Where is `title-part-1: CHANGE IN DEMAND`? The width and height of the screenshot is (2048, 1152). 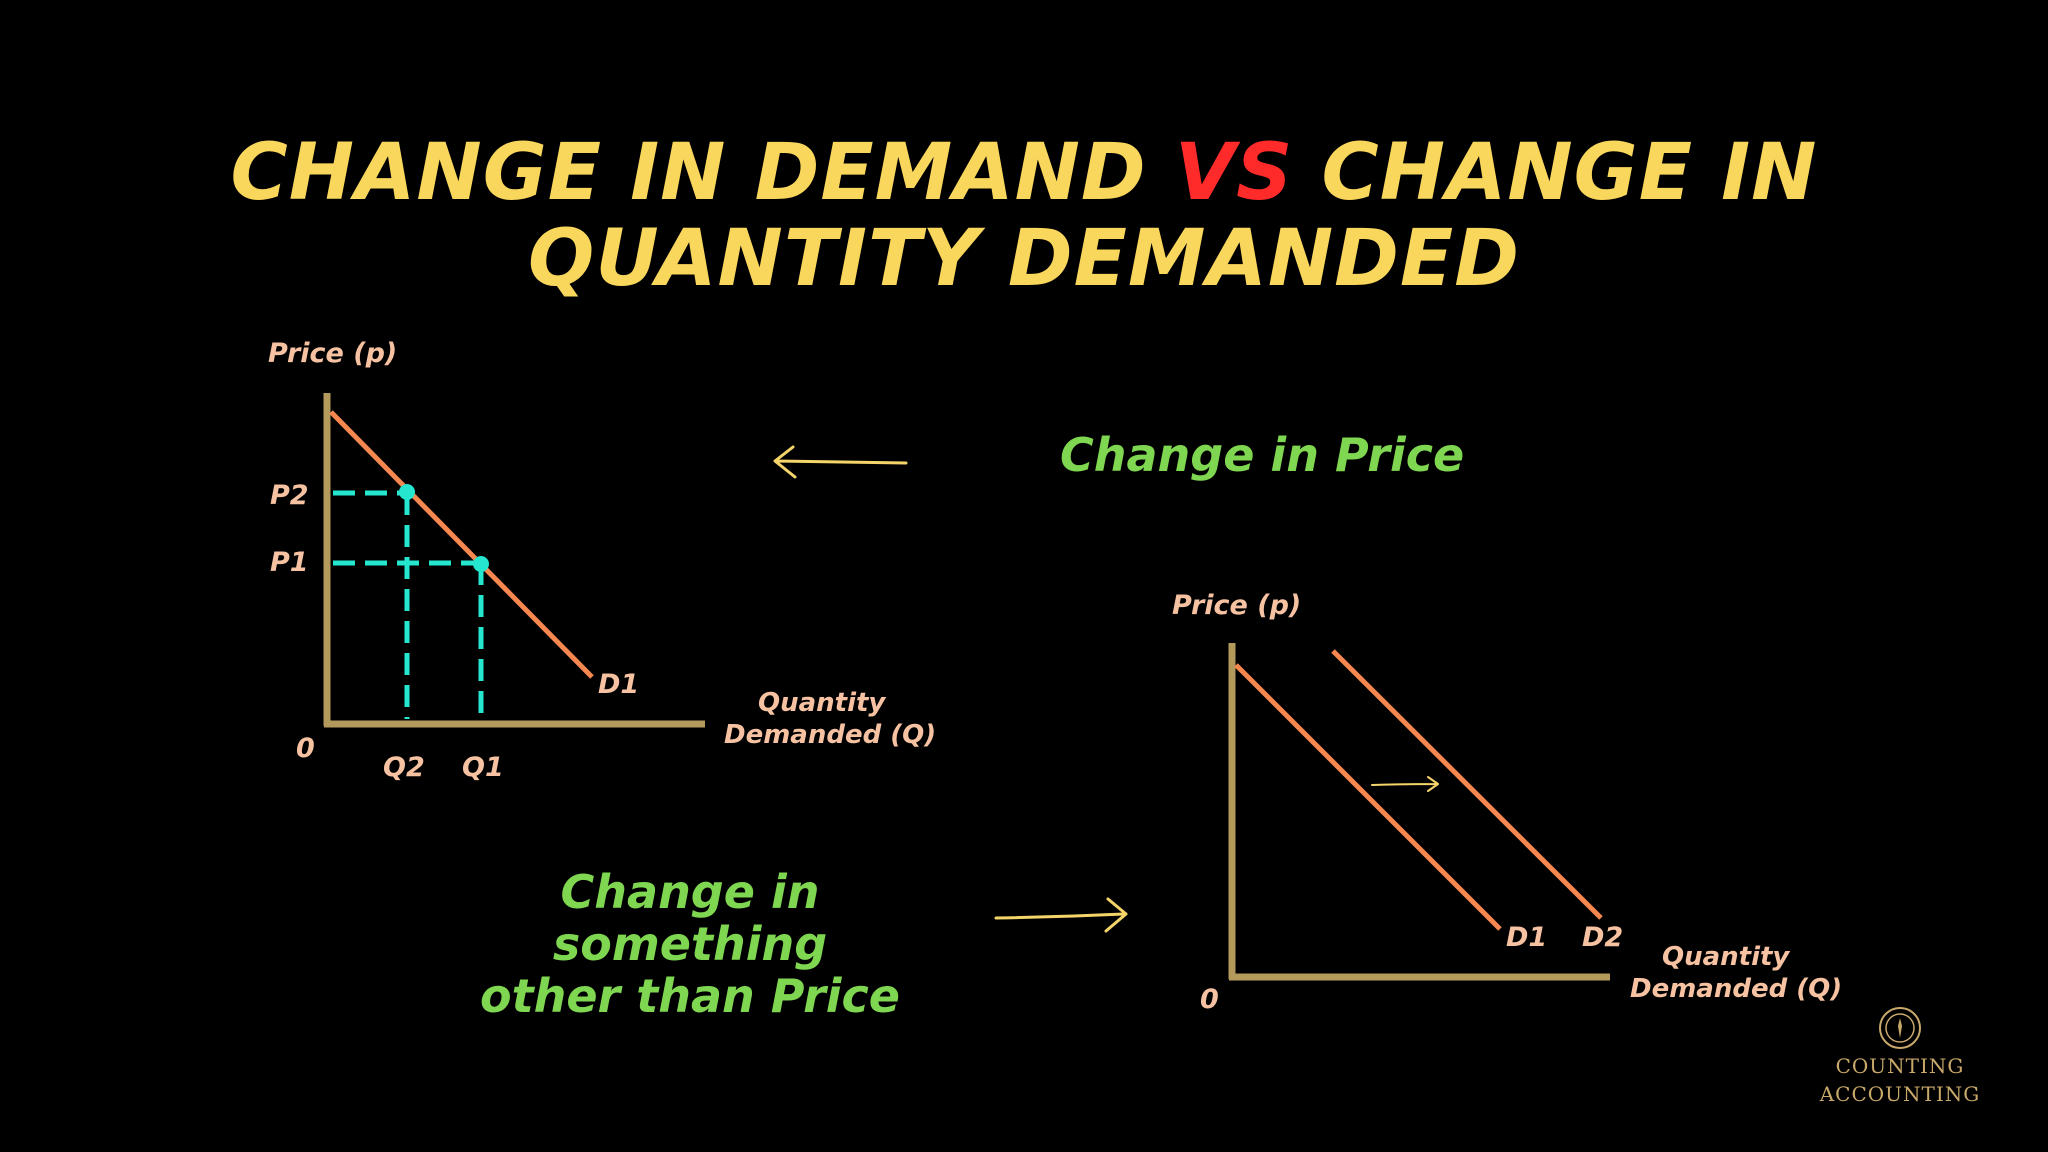 title-part-1: CHANGE IN DEMAND is located at coordinates (688, 173).